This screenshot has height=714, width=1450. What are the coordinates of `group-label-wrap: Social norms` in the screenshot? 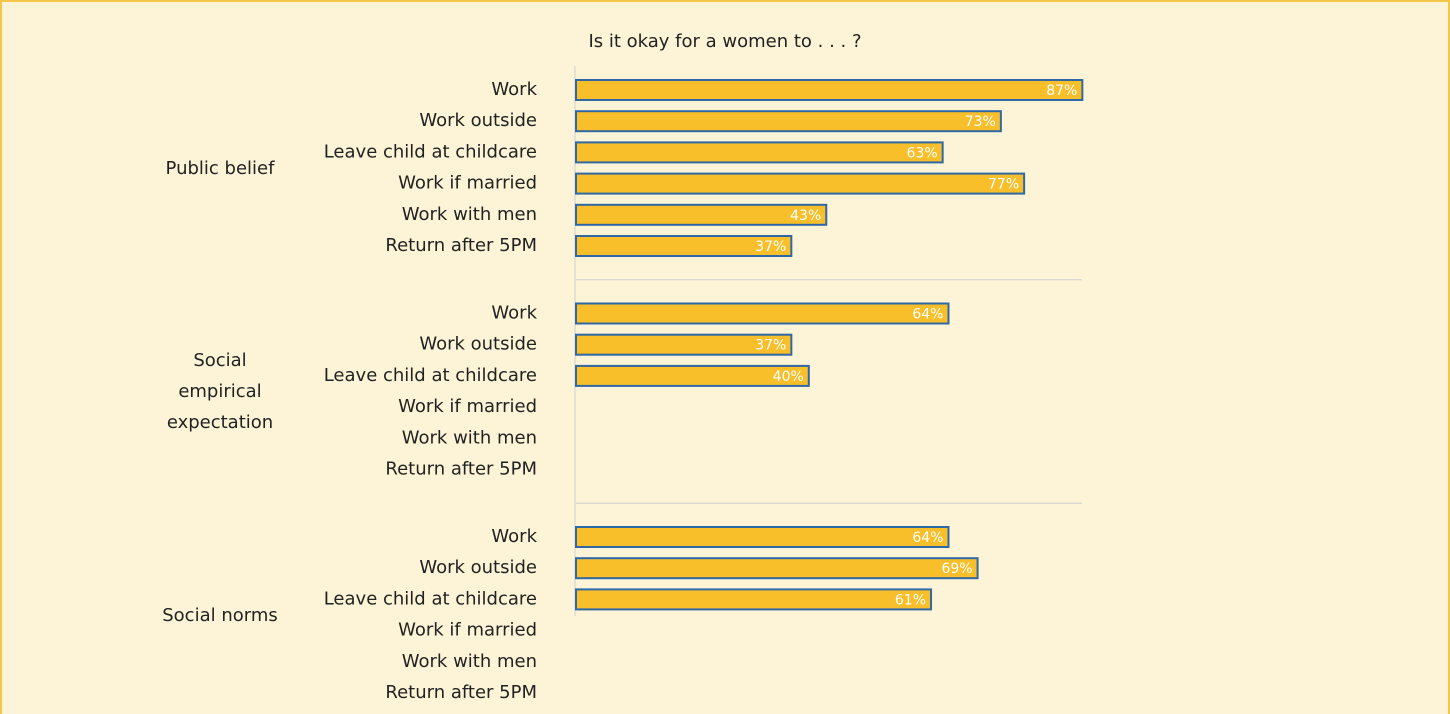 It's located at (220, 615).